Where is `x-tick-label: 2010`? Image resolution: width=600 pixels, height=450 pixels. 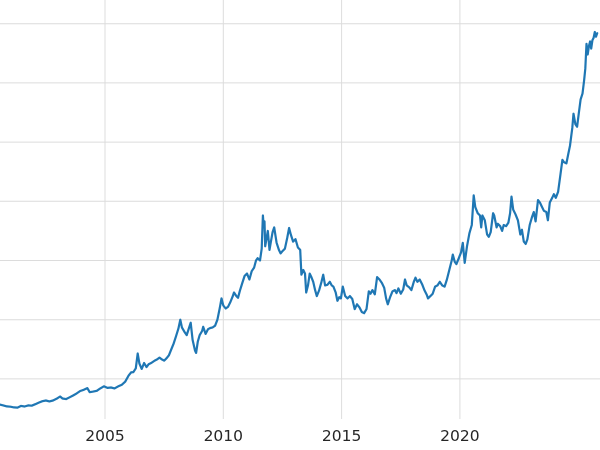 x-tick-label: 2010 is located at coordinates (223, 436).